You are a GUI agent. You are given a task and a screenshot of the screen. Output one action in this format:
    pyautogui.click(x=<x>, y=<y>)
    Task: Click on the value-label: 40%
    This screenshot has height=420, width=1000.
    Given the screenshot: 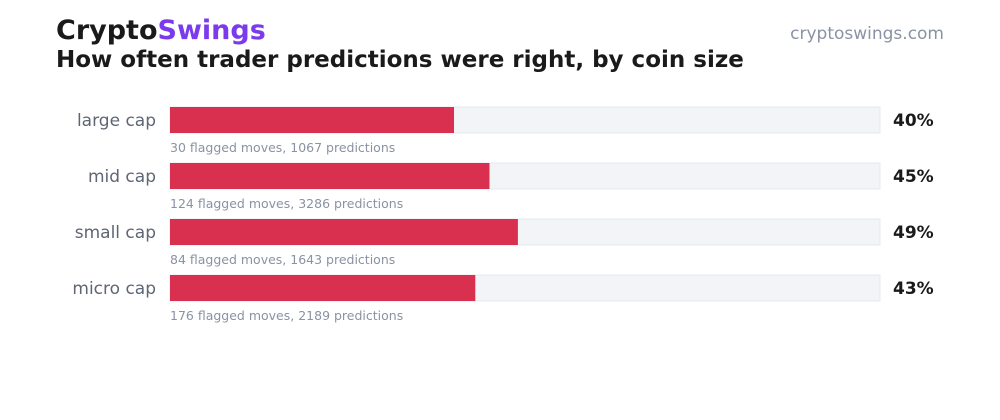 What is the action you would take?
    pyautogui.click(x=913, y=121)
    